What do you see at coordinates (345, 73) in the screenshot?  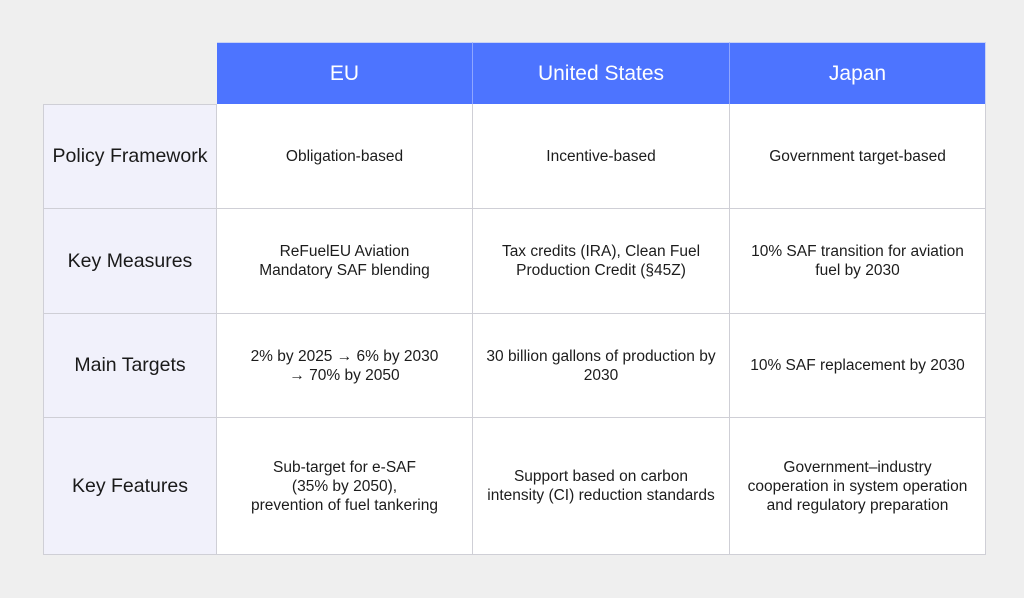 I see `column-header-eu: EU` at bounding box center [345, 73].